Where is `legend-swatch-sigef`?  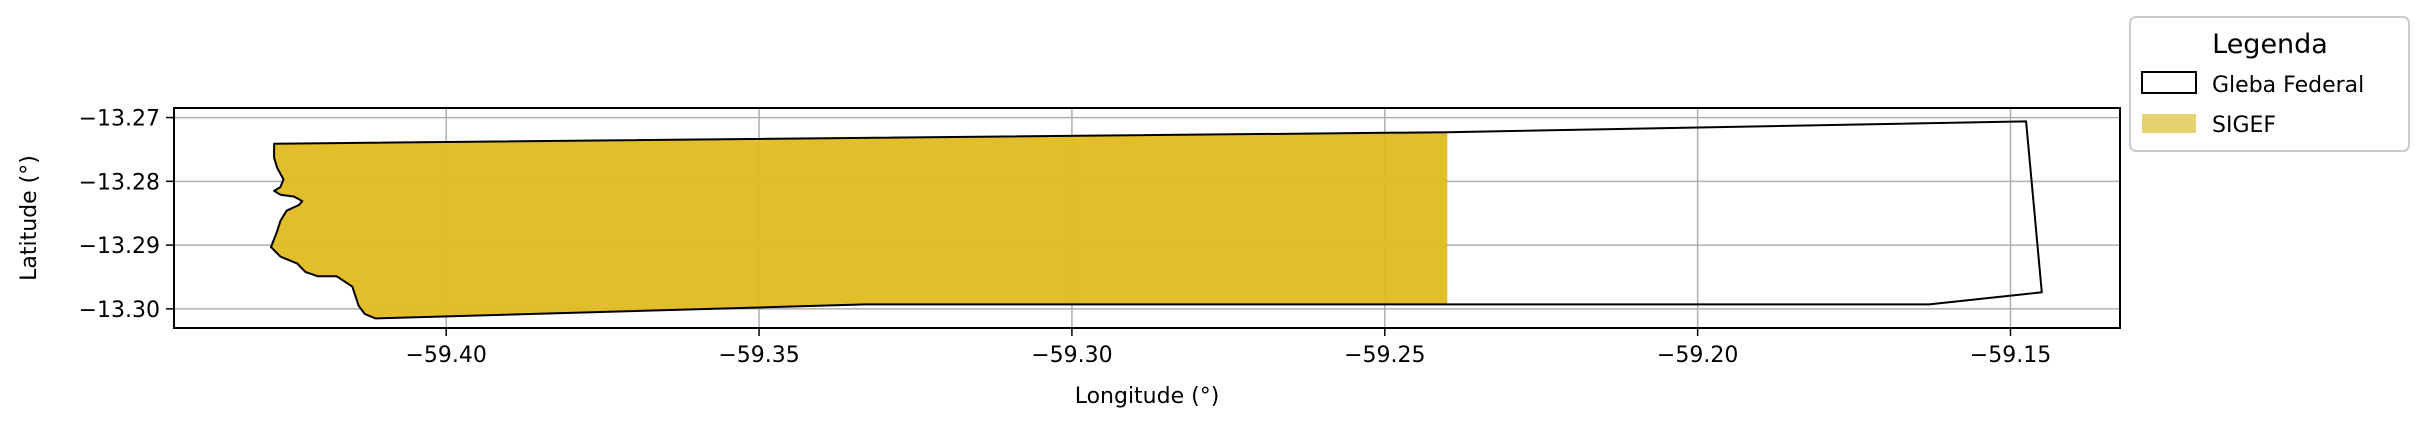 legend-swatch-sigef is located at coordinates (2169, 123).